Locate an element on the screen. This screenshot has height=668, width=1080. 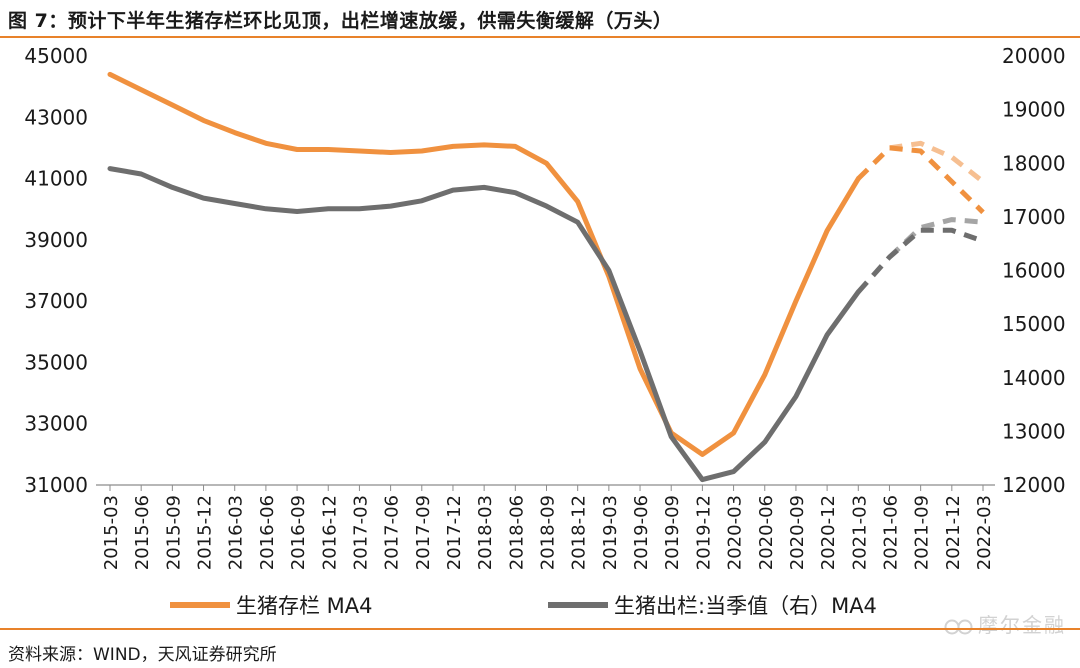
x-tick-label: 2021-06 is located at coordinates (890, 532).